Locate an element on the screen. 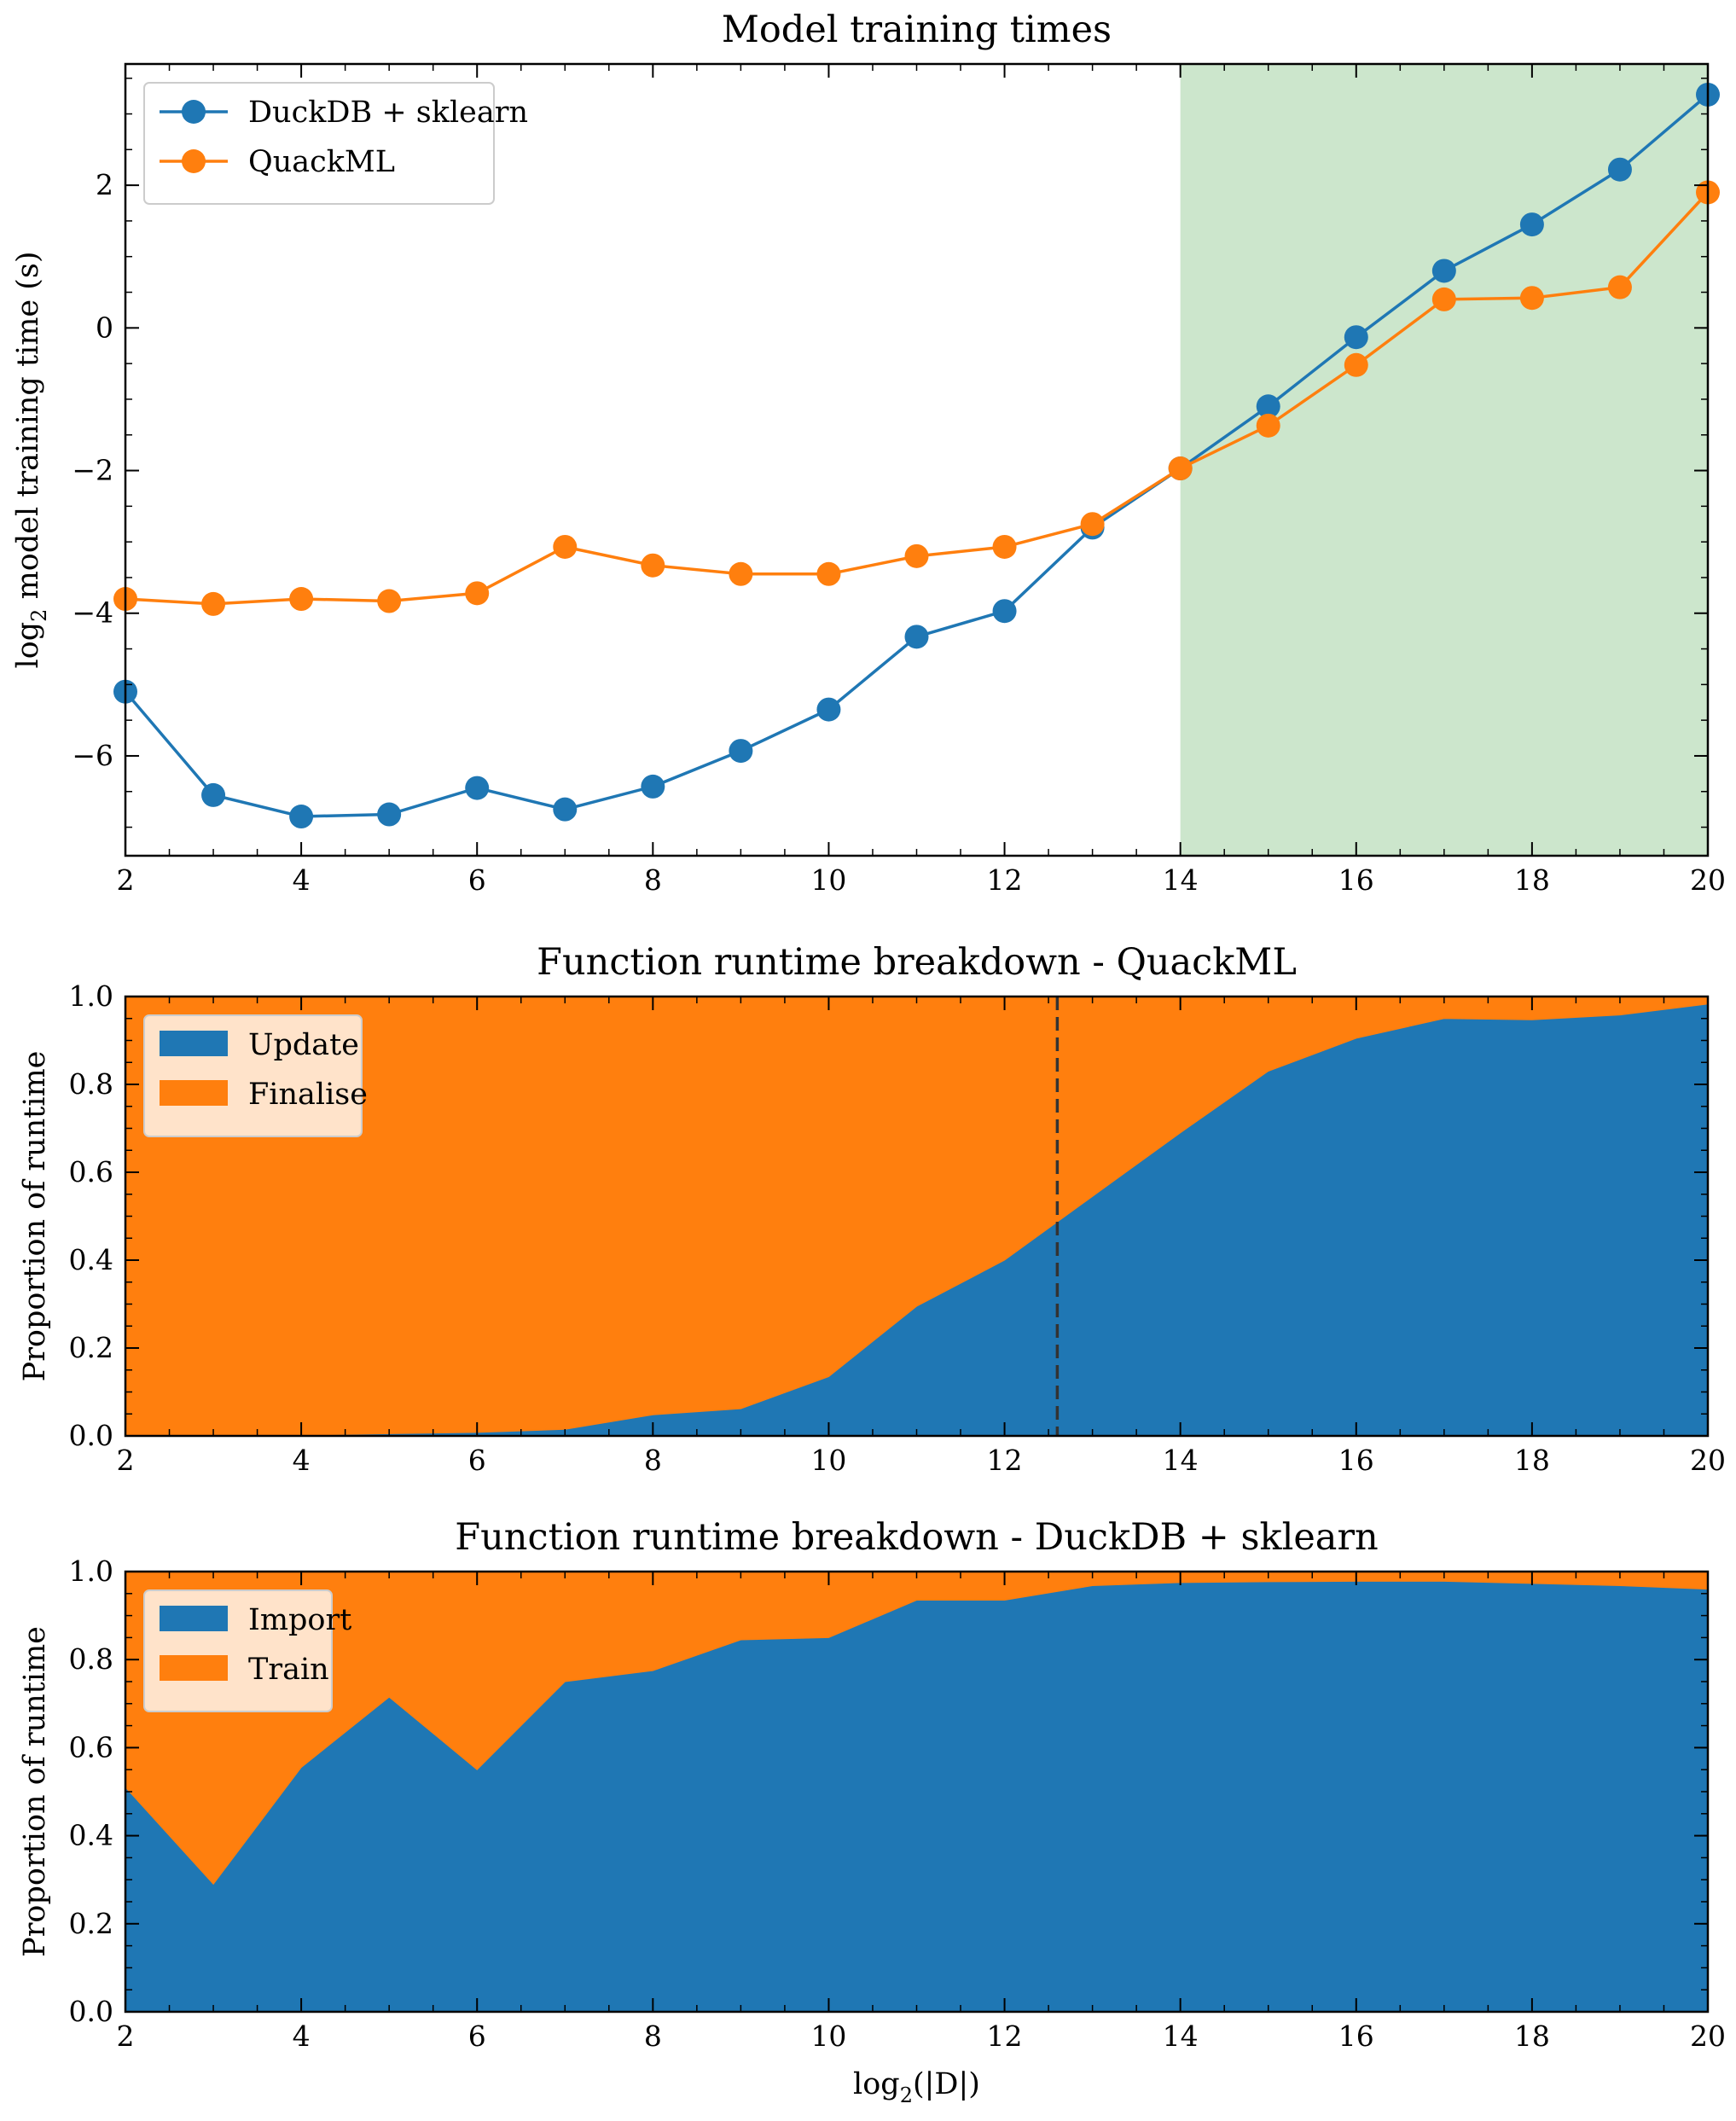 The image size is (1736, 2121). legend-label-finalise: Finalise is located at coordinates (308, 1095).